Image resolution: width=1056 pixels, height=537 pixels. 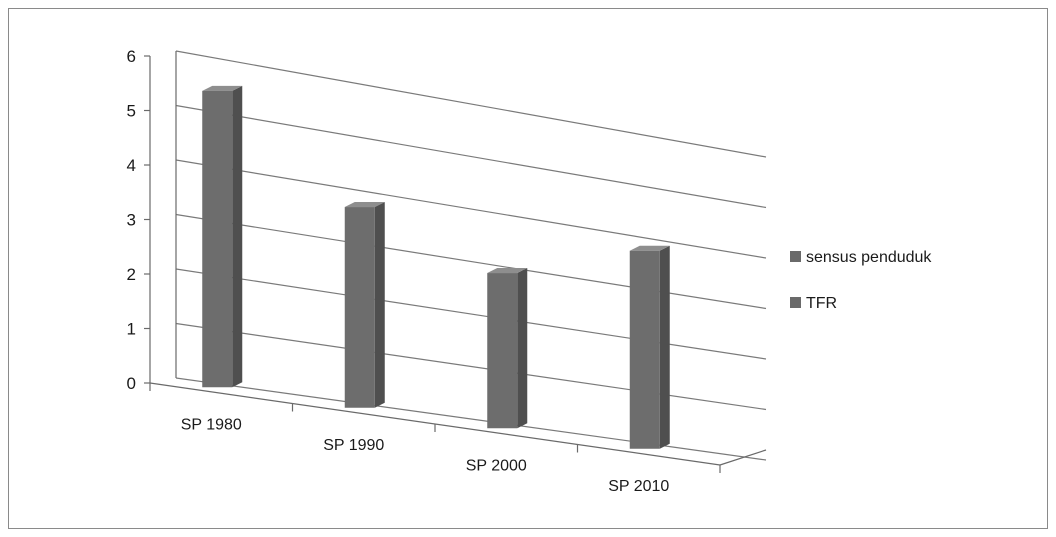 I want to click on x-category-label: SP 2010, so click(x=638, y=486).